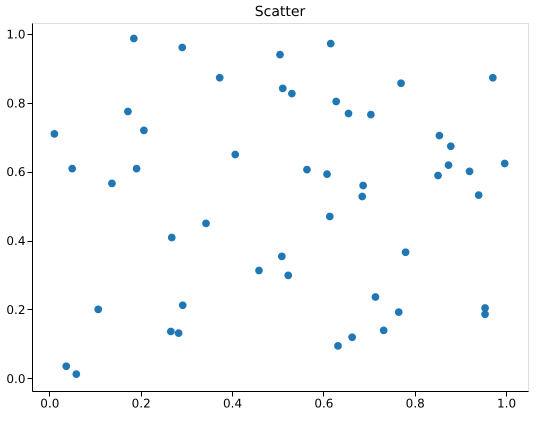 Image resolution: width=547 pixels, height=435 pixels. I want to click on x-tick-label: 0.6, so click(324, 403).